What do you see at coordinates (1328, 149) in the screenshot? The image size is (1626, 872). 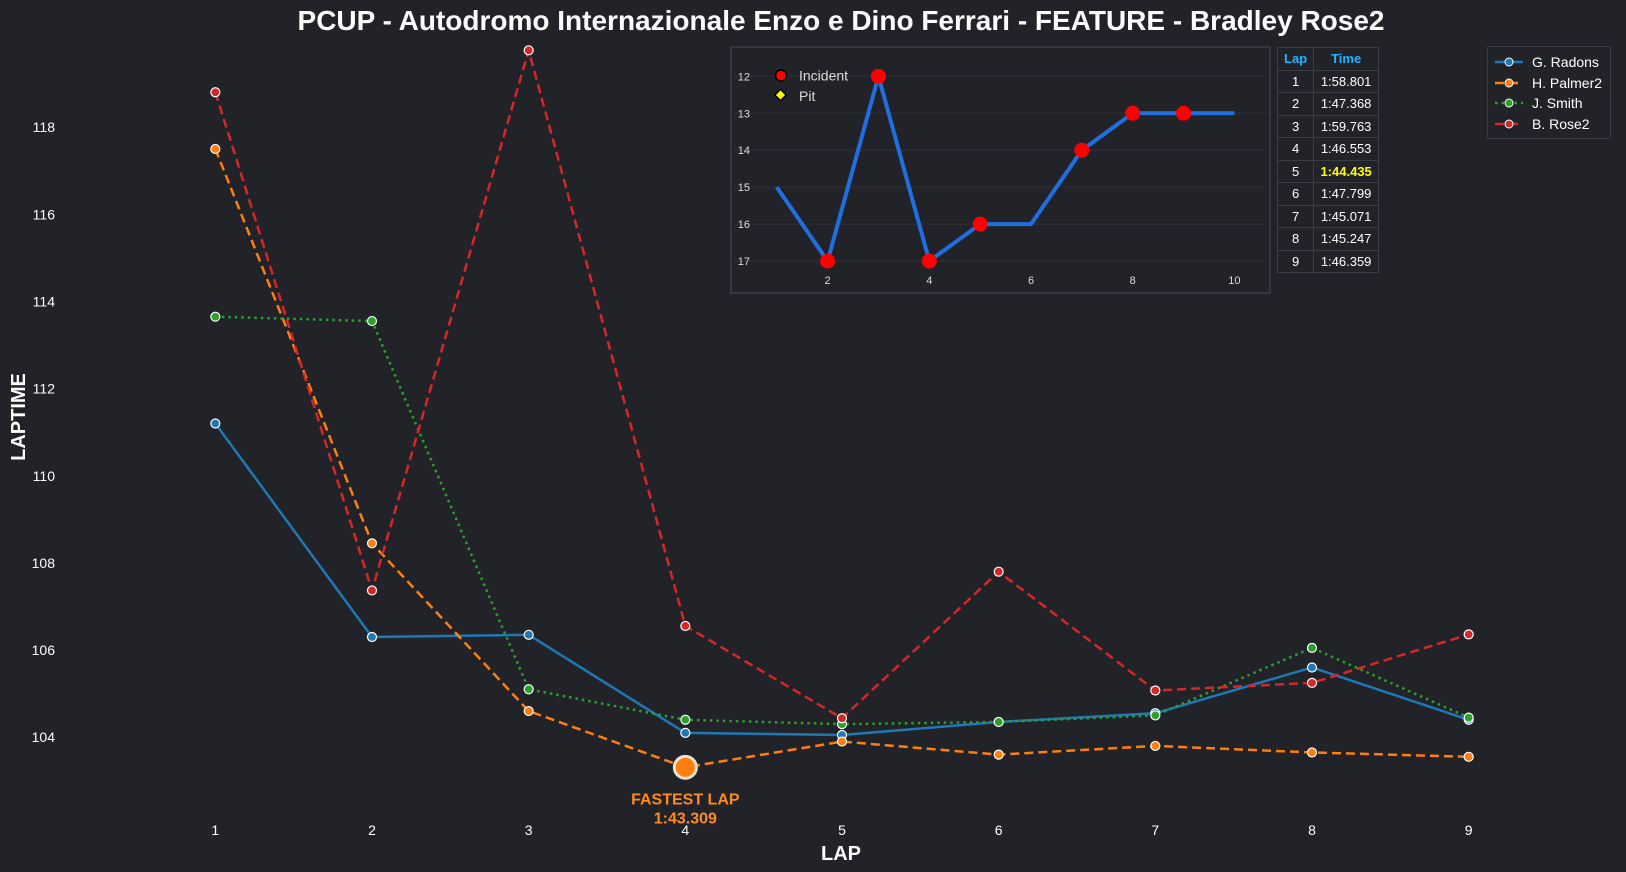 I see `table-row: 4 1:46.553` at bounding box center [1328, 149].